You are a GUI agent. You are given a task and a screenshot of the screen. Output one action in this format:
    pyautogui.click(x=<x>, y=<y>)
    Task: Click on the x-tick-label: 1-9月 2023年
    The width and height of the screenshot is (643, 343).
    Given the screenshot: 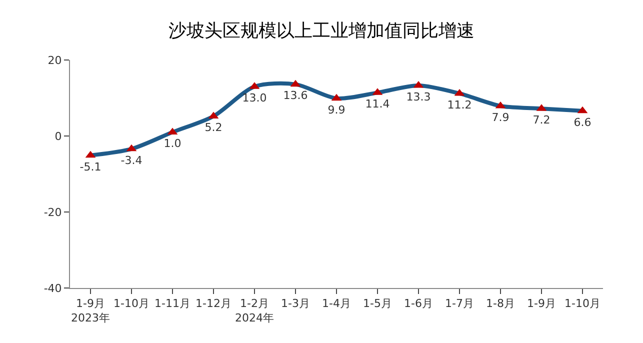 What is the action you would take?
    pyautogui.click(x=90, y=310)
    